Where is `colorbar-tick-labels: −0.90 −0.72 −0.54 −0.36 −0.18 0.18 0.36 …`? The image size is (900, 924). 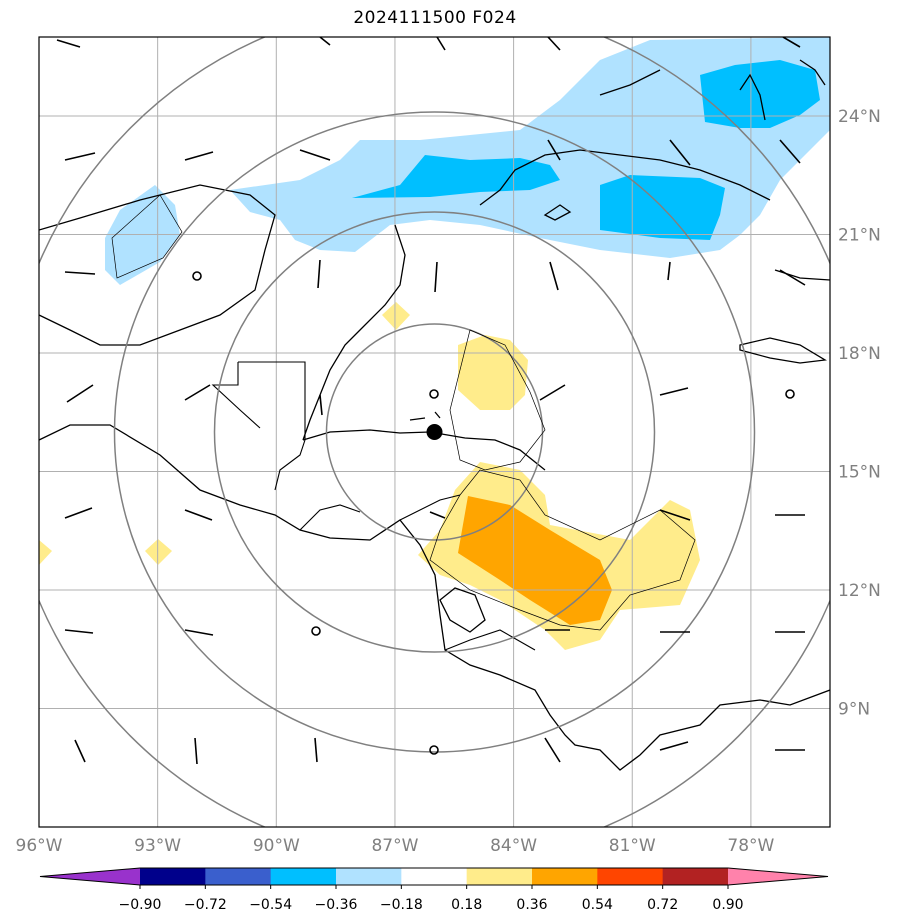 colorbar-tick-labels: −0.90 −0.72 −0.54 −0.36 −0.18 0.18 0.36 … is located at coordinates (431, 905).